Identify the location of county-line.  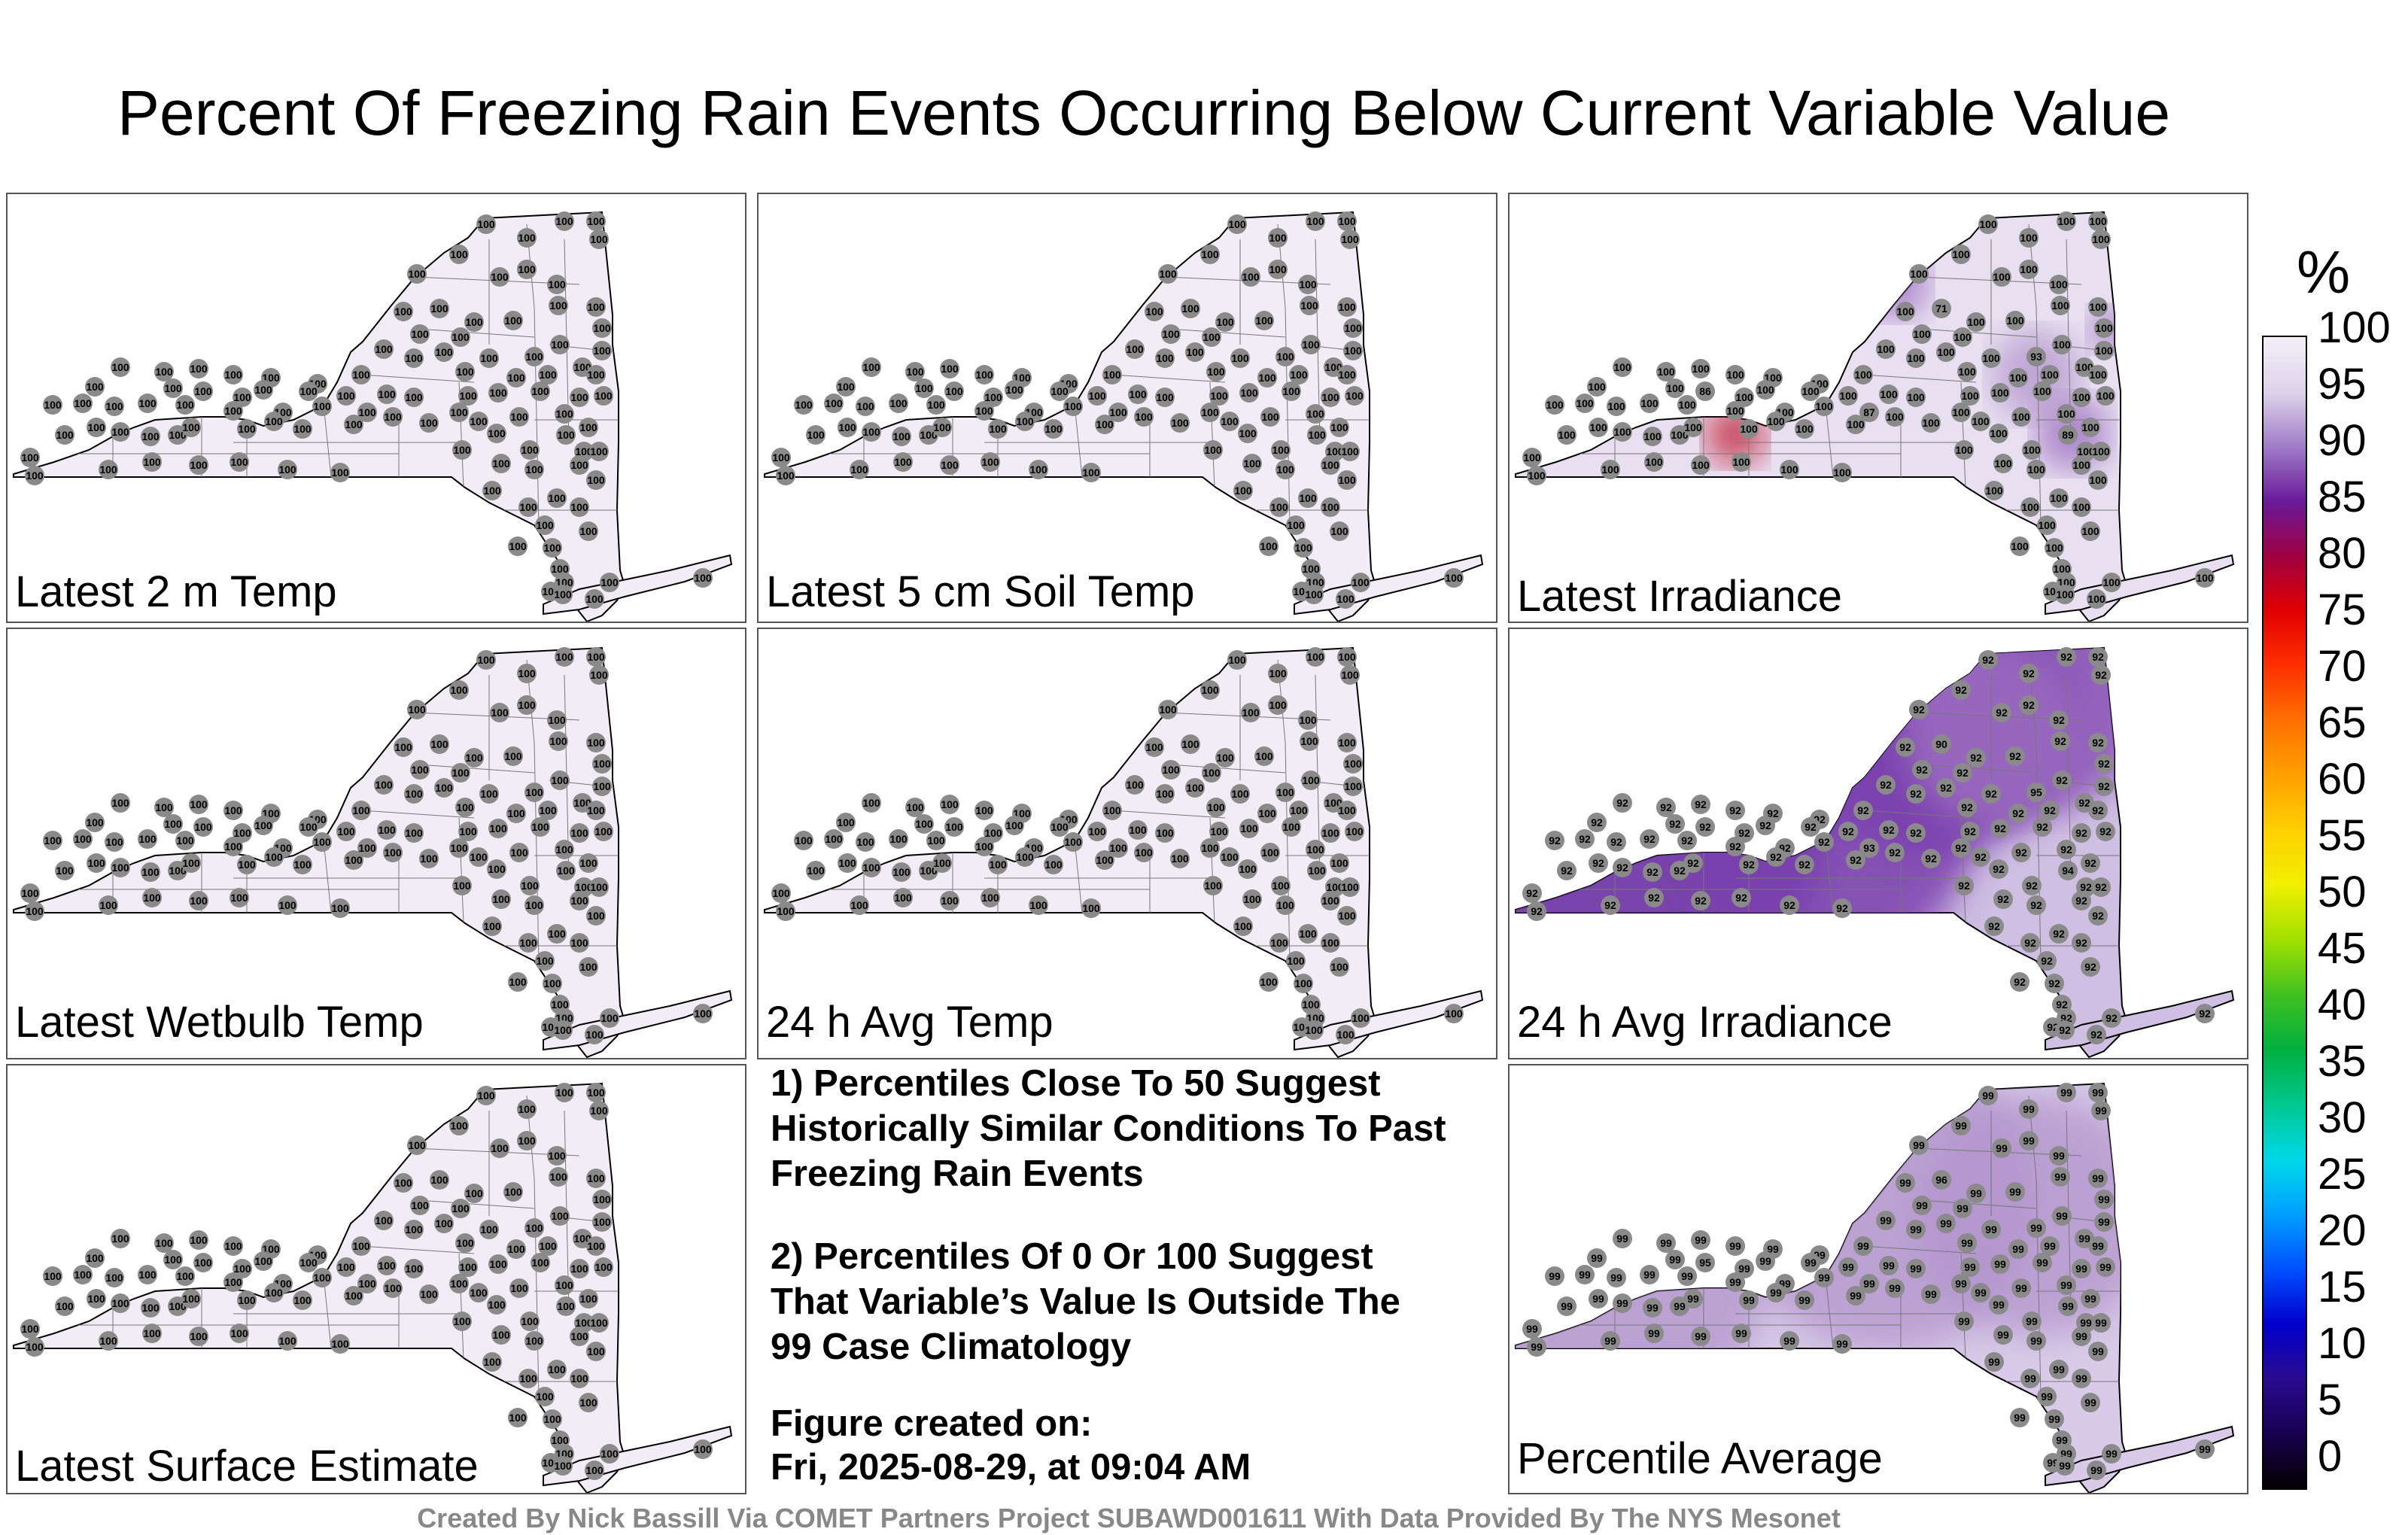
(481, 333).